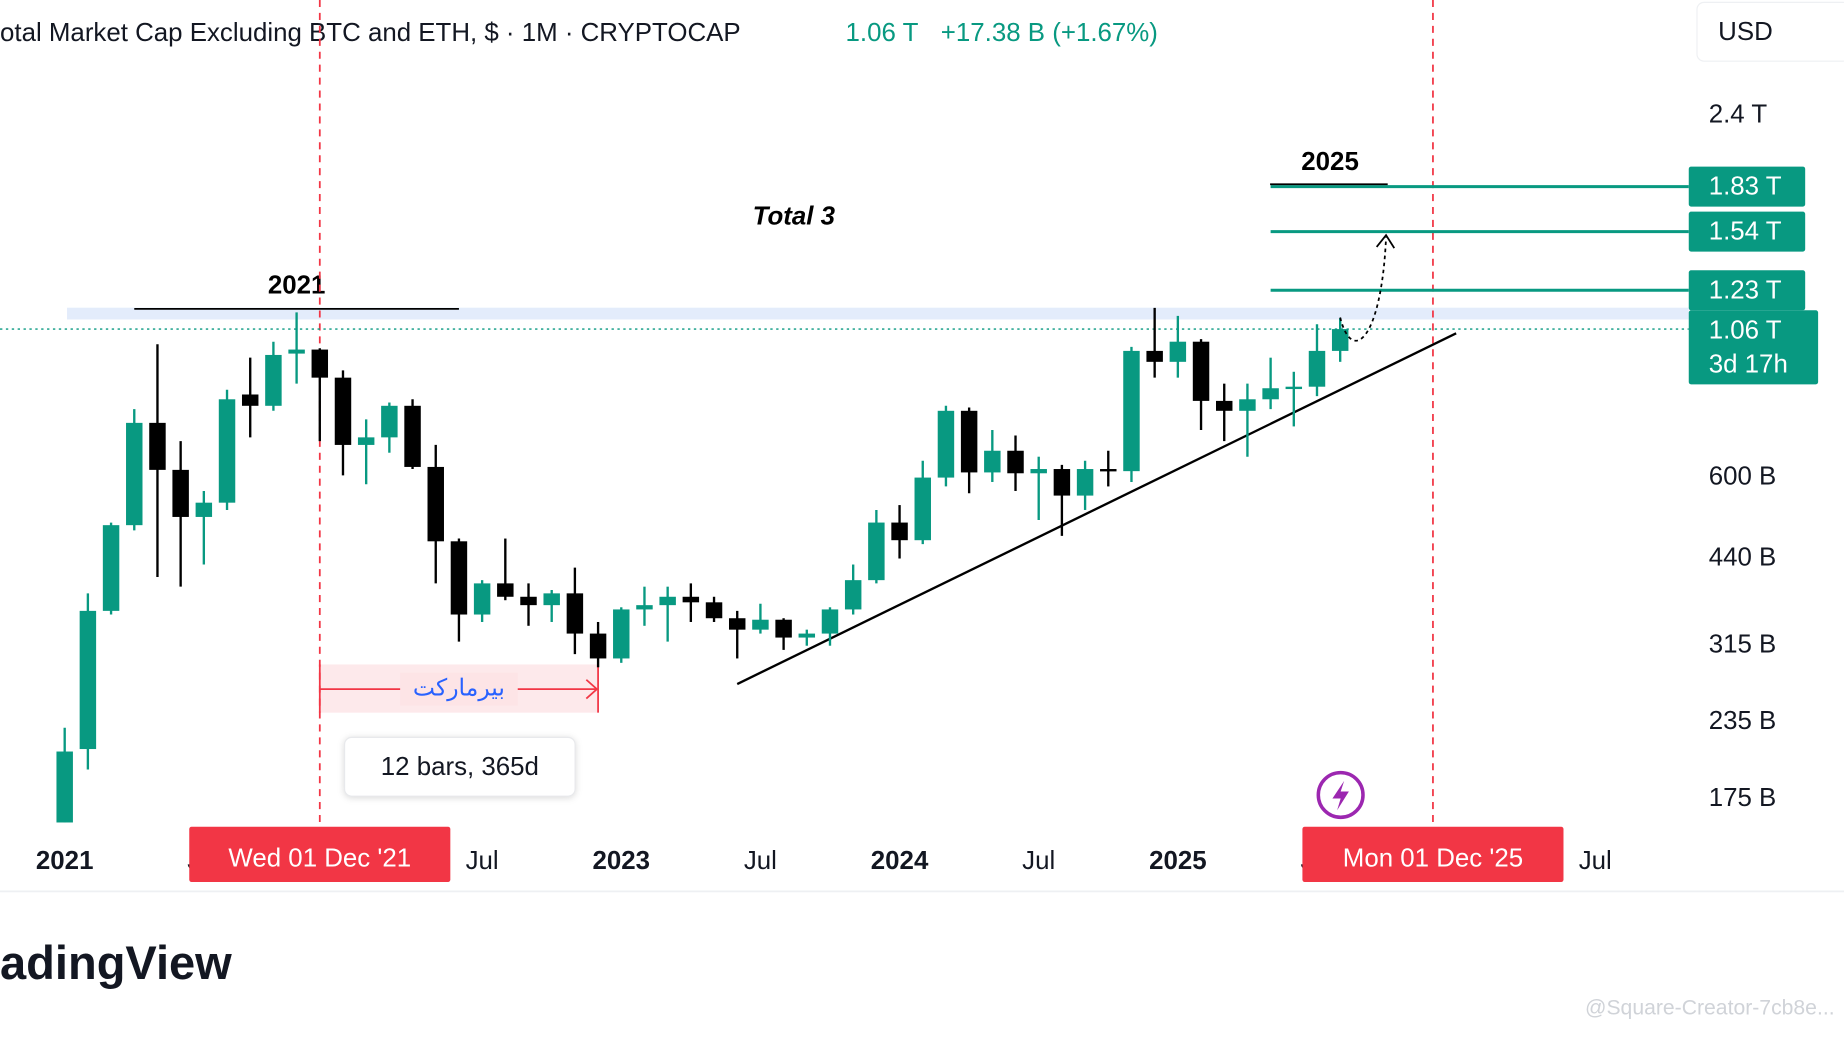  What do you see at coordinates (1096, 509) in the screenshot?
I see `trendline` at bounding box center [1096, 509].